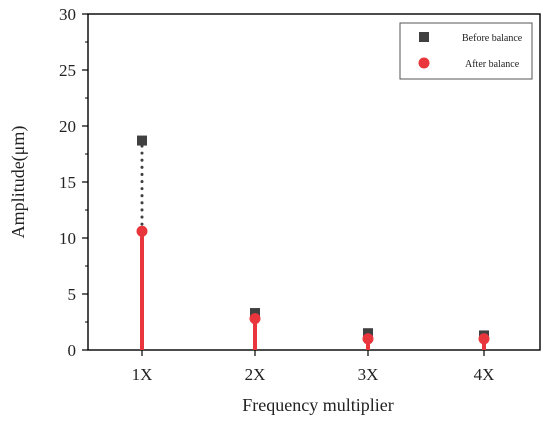  Describe the element at coordinates (142, 374) in the screenshot. I see `x-tick-label: 1X` at that location.